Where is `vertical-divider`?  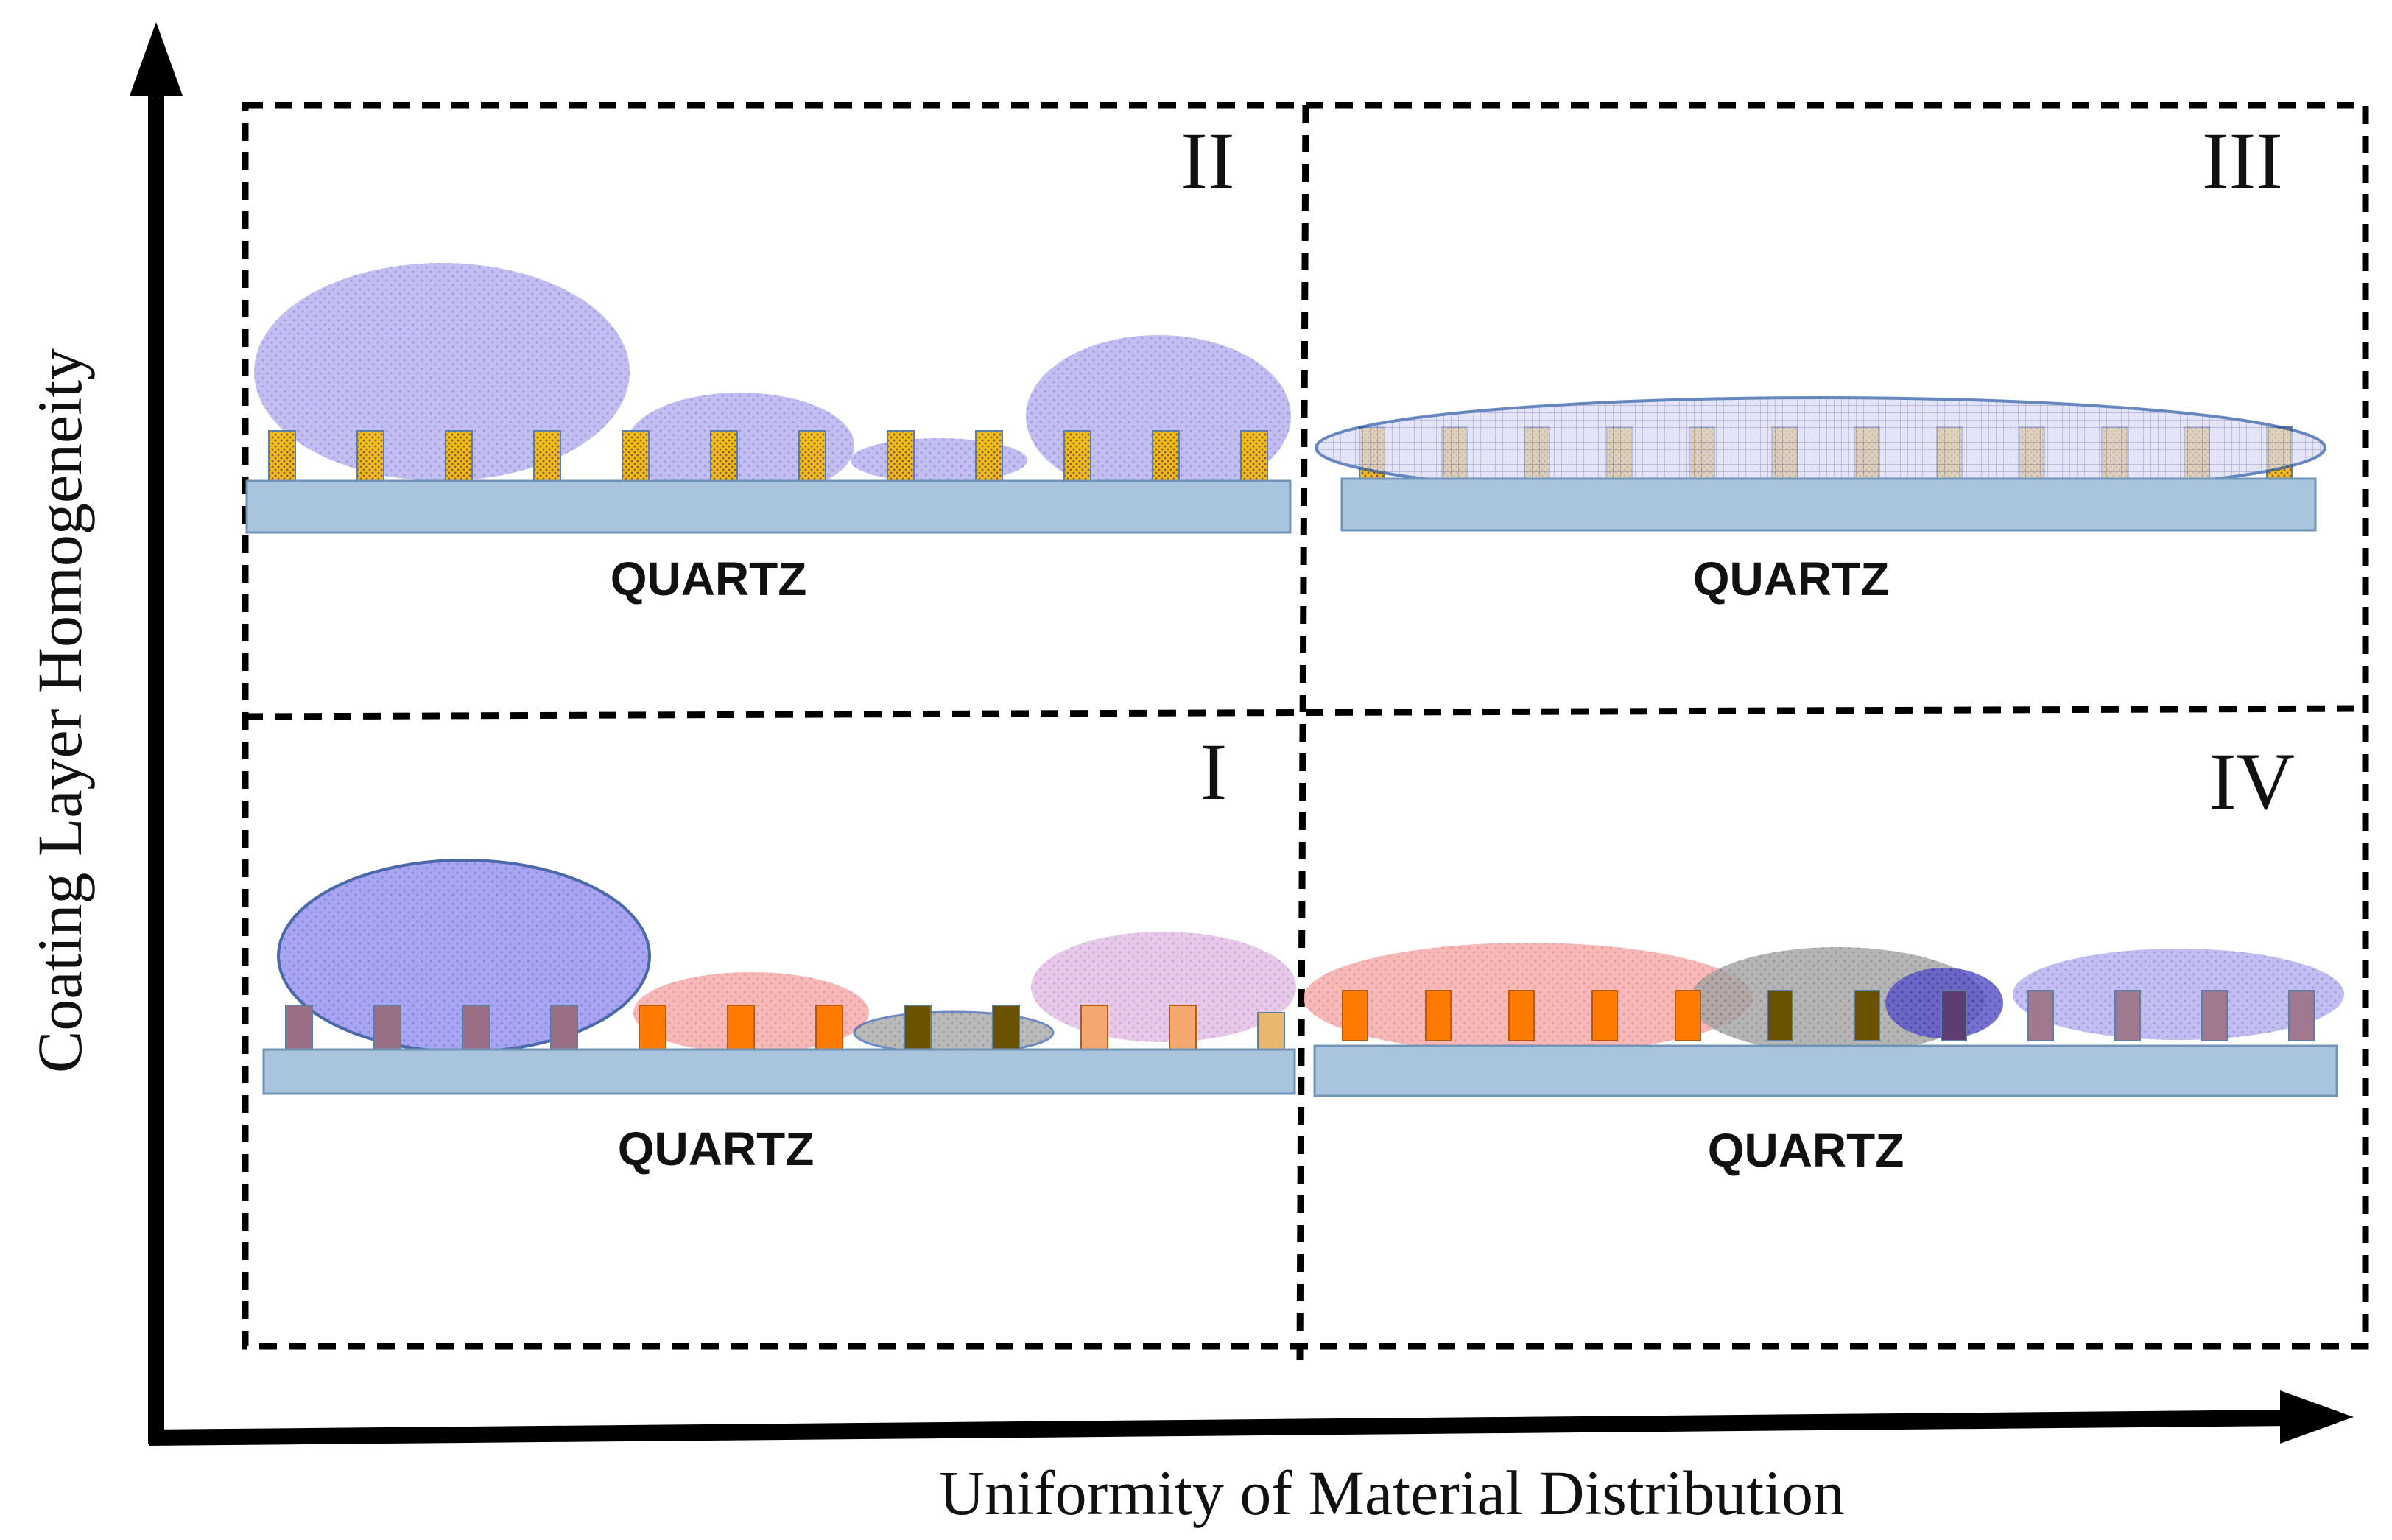
vertical-divider is located at coordinates (1302, 733).